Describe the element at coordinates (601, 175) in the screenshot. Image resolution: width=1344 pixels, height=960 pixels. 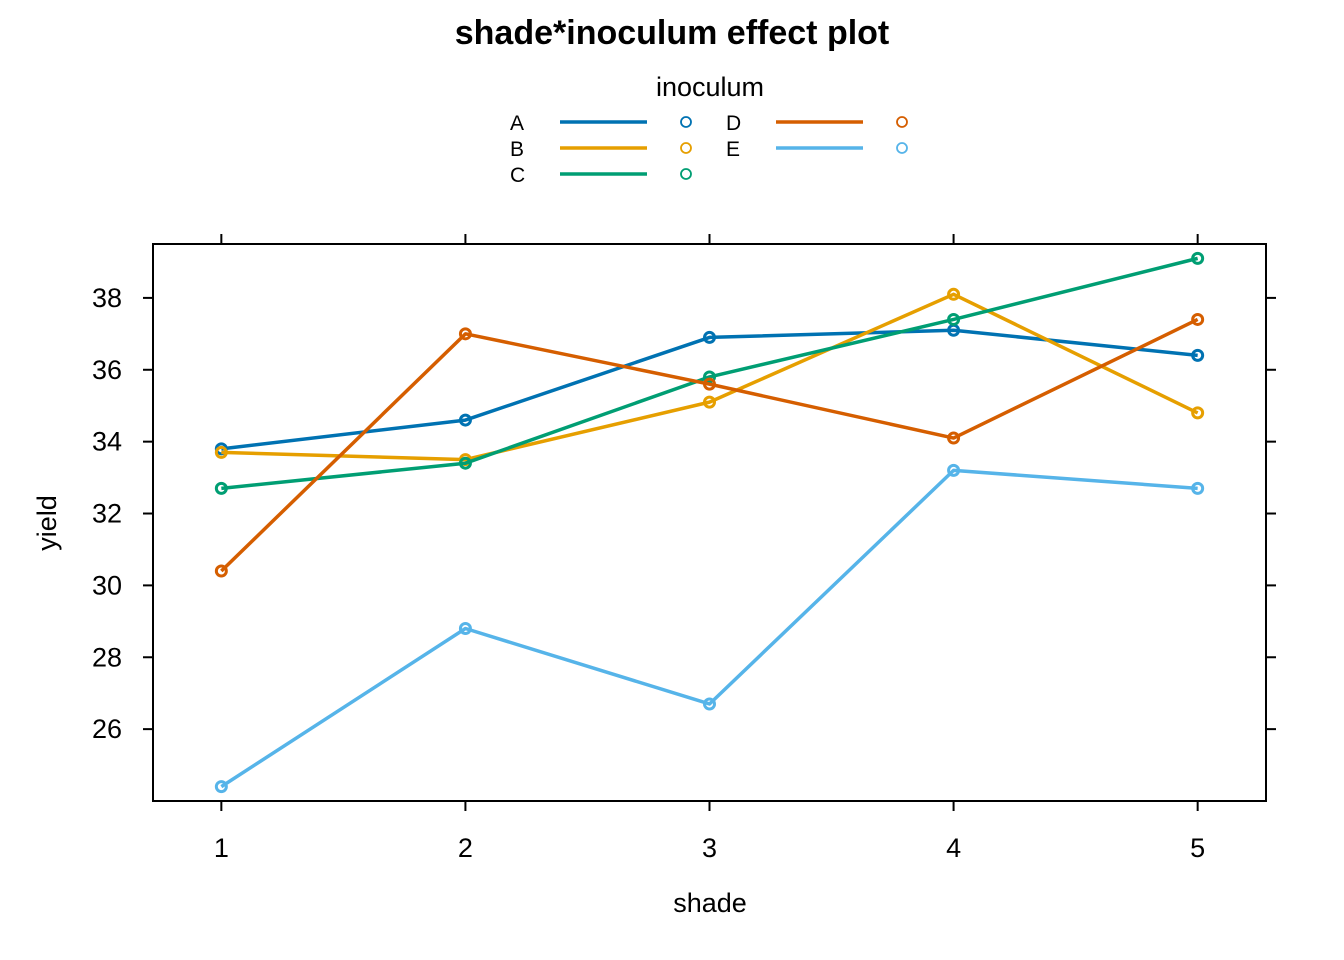
I see `legend-item-C: C` at that location.